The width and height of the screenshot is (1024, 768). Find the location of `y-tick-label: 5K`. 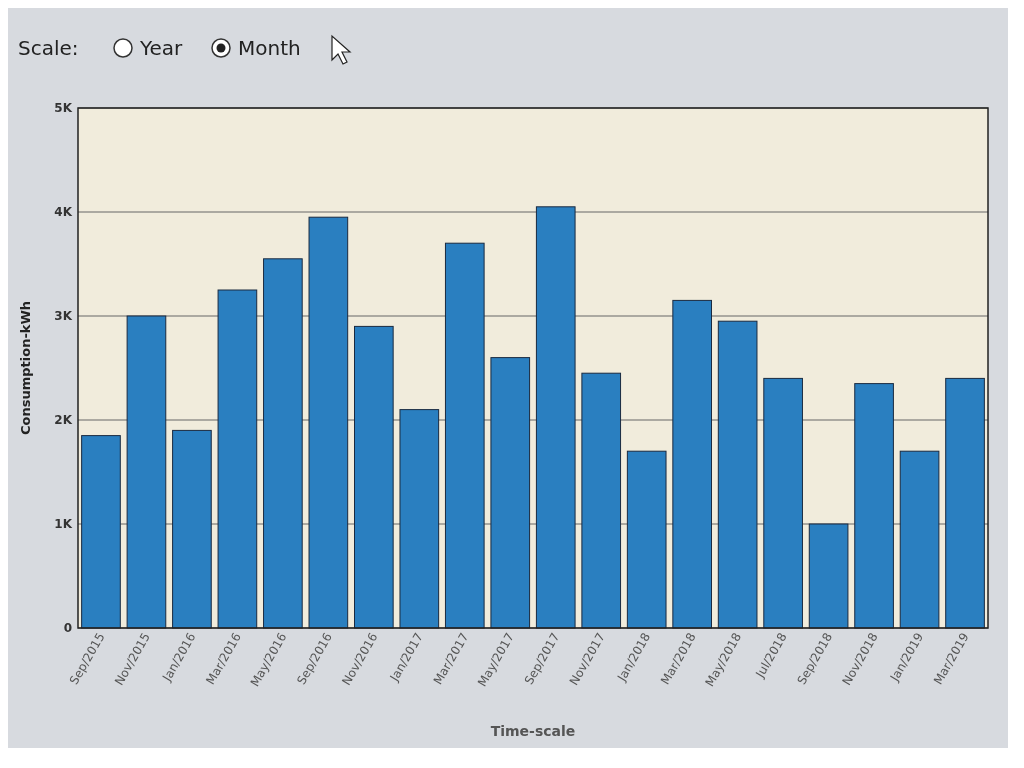

y-tick-label: 5K is located at coordinates (63, 108).